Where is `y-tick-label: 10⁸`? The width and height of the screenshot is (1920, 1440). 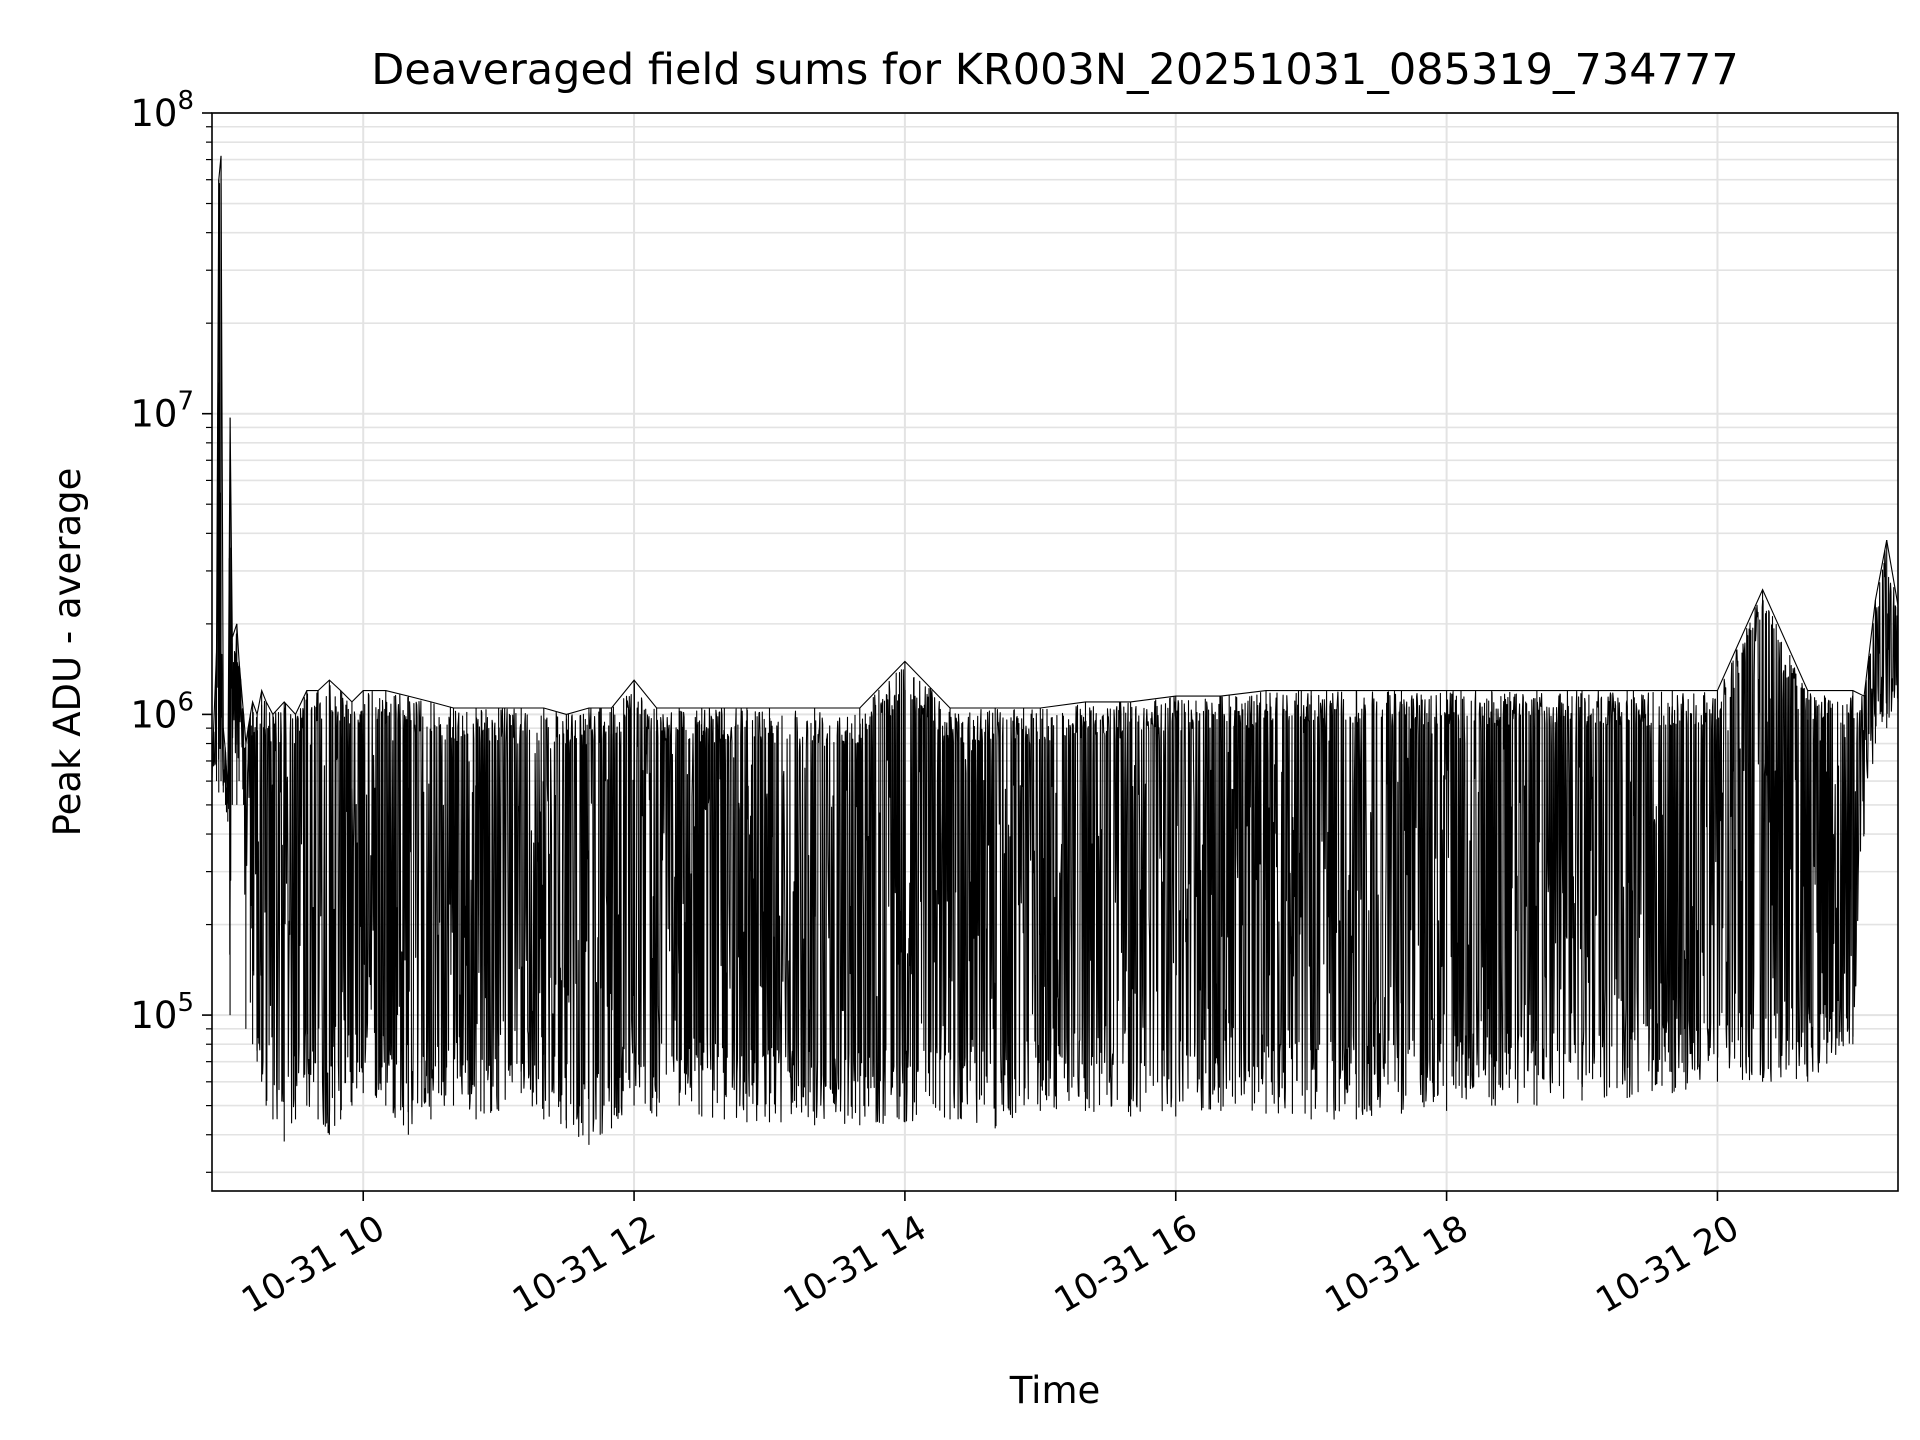 y-tick-label: 10⁸ is located at coordinates (162, 110).